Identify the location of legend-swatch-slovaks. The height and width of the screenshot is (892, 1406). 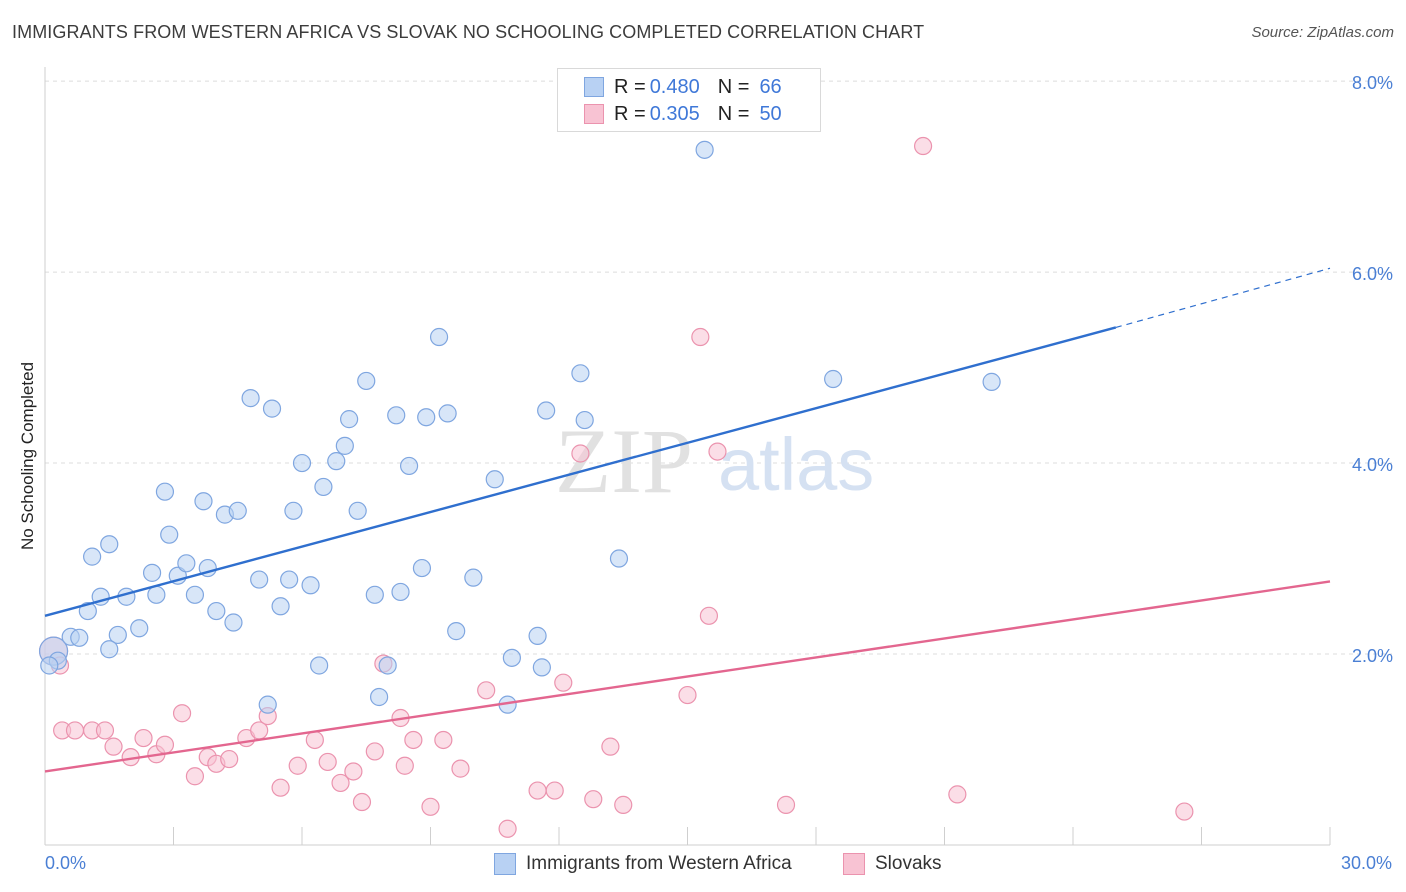
(854, 864).